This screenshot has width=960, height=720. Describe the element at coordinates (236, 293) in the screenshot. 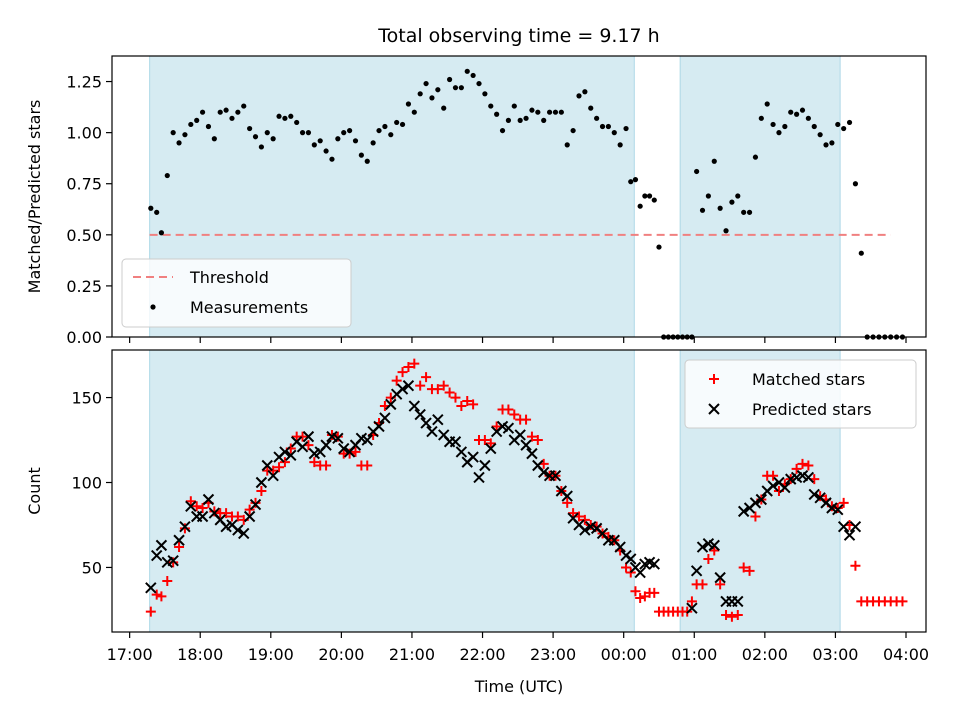

I see `legend: Threshold Measurements` at that location.